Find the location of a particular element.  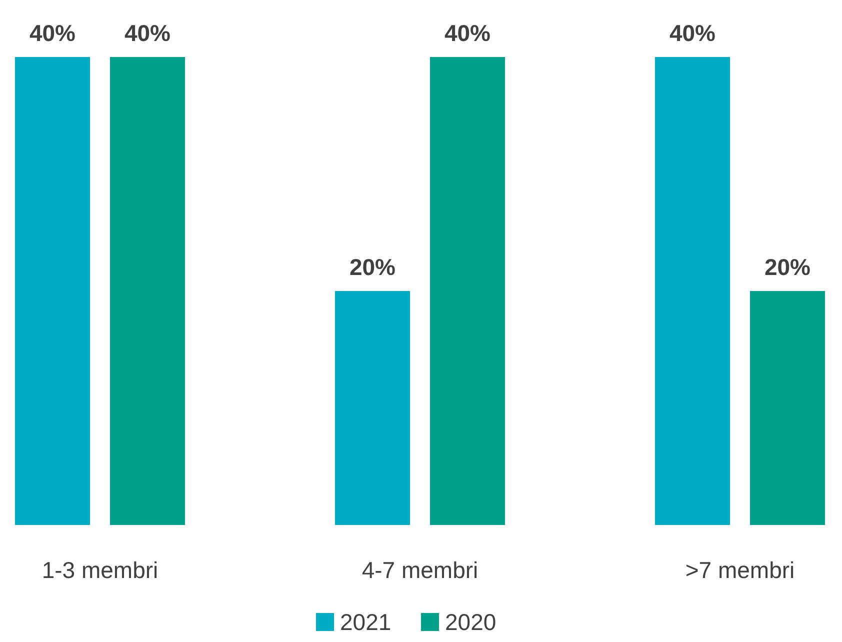

legend-label: 2020 is located at coordinates (470, 622).